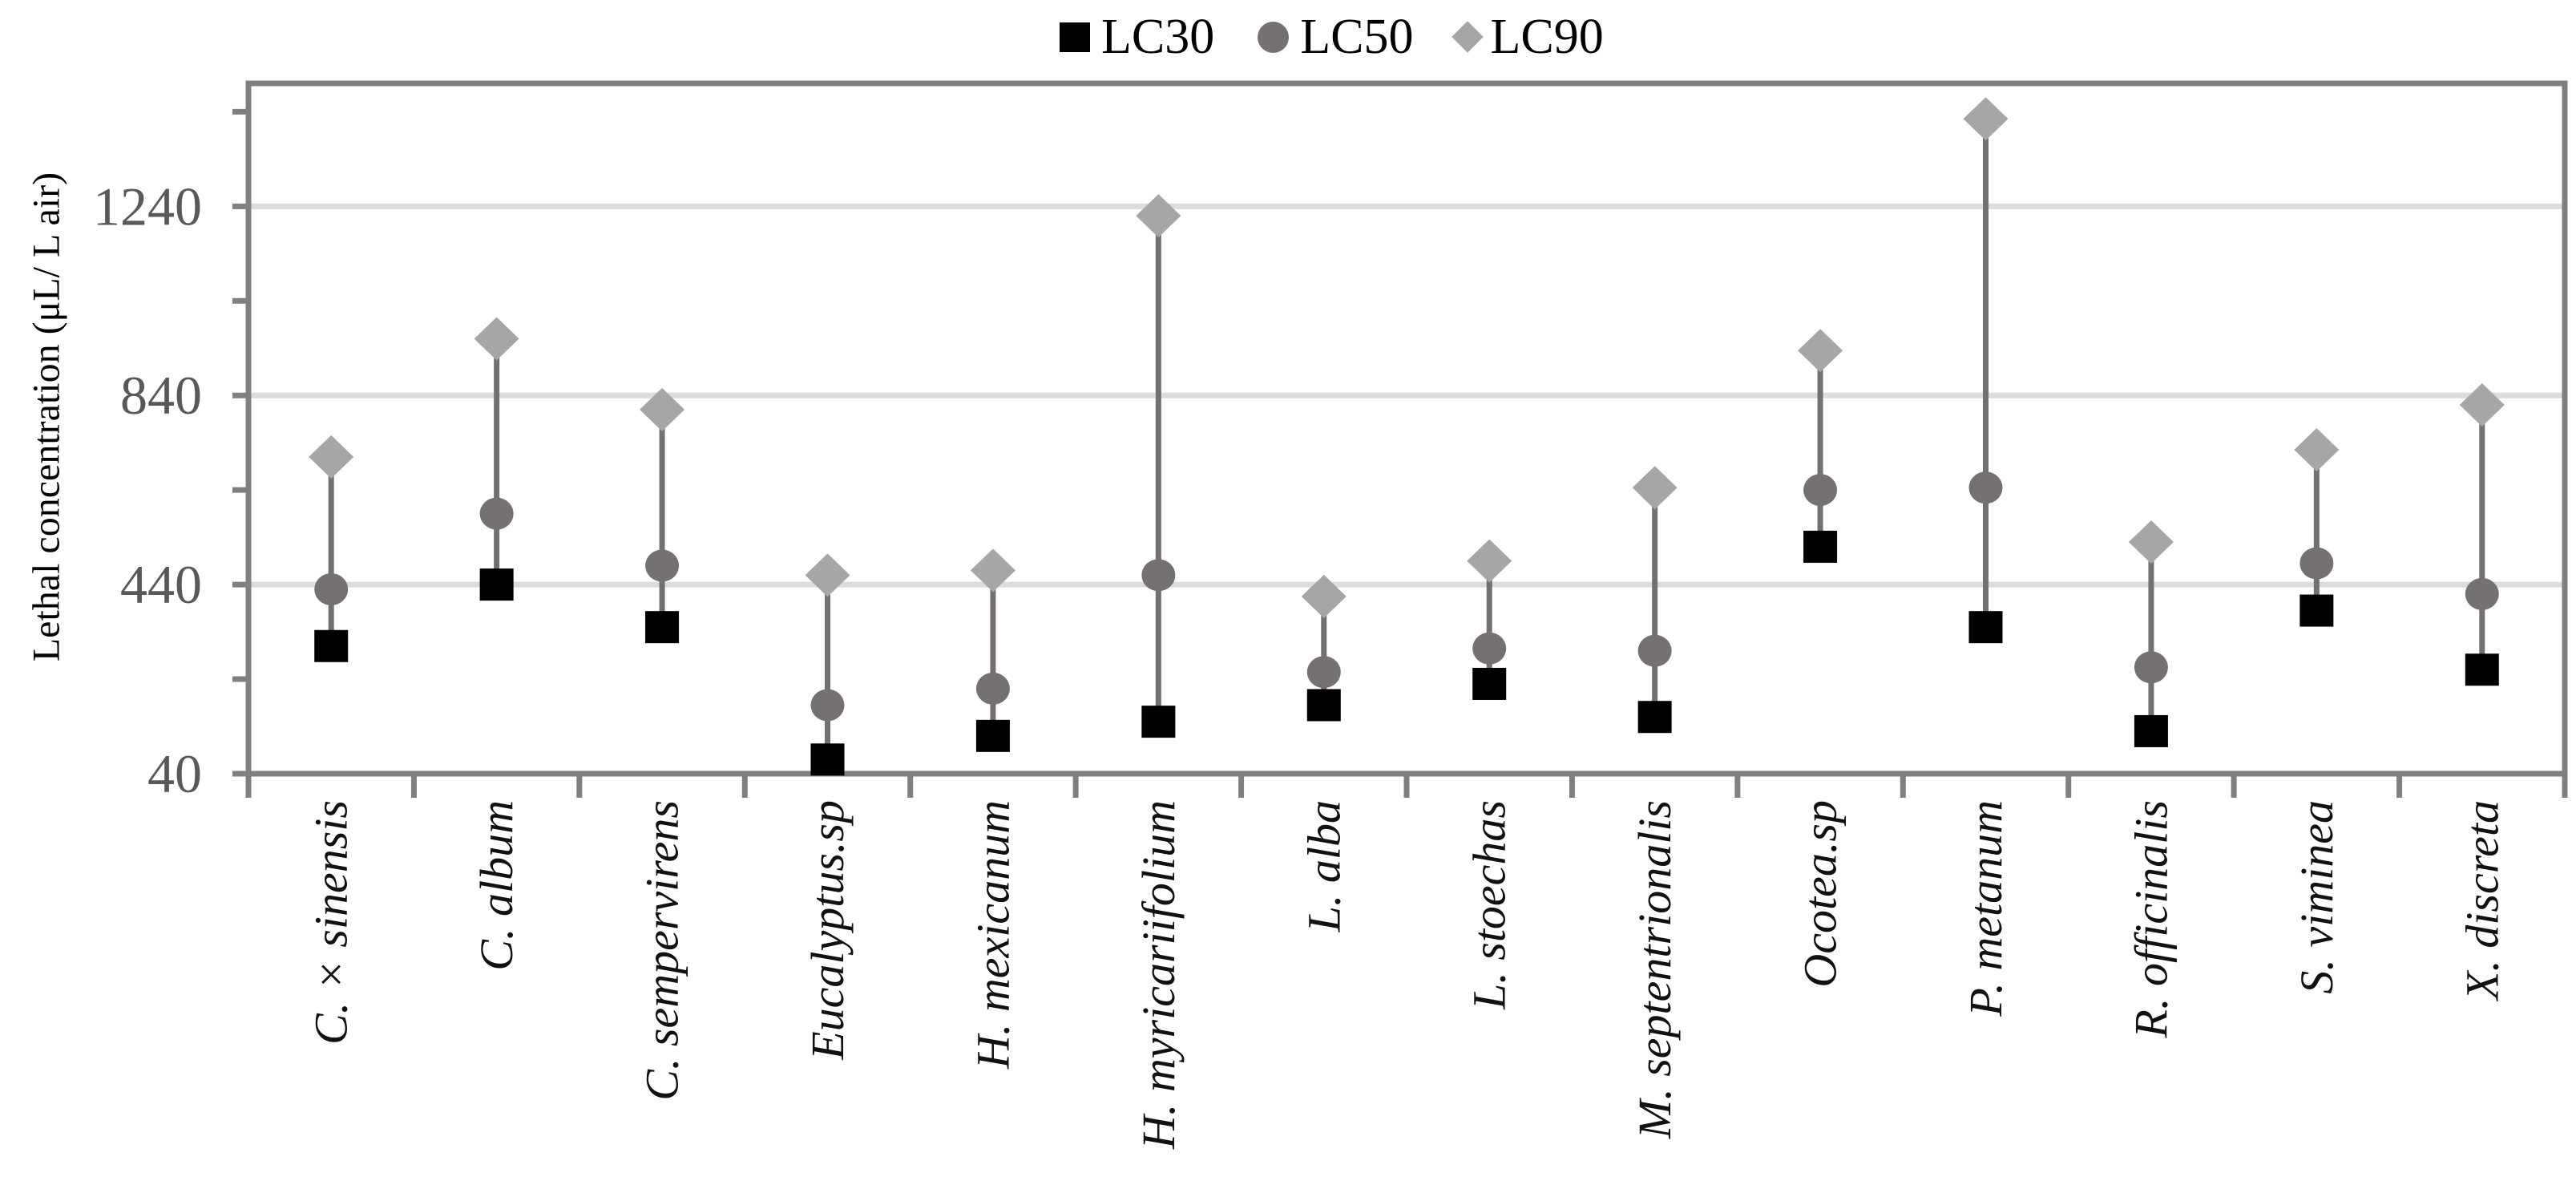 The height and width of the screenshot is (1177, 2576). I want to click on legend-item-lc30: LC30, so click(1137, 37).